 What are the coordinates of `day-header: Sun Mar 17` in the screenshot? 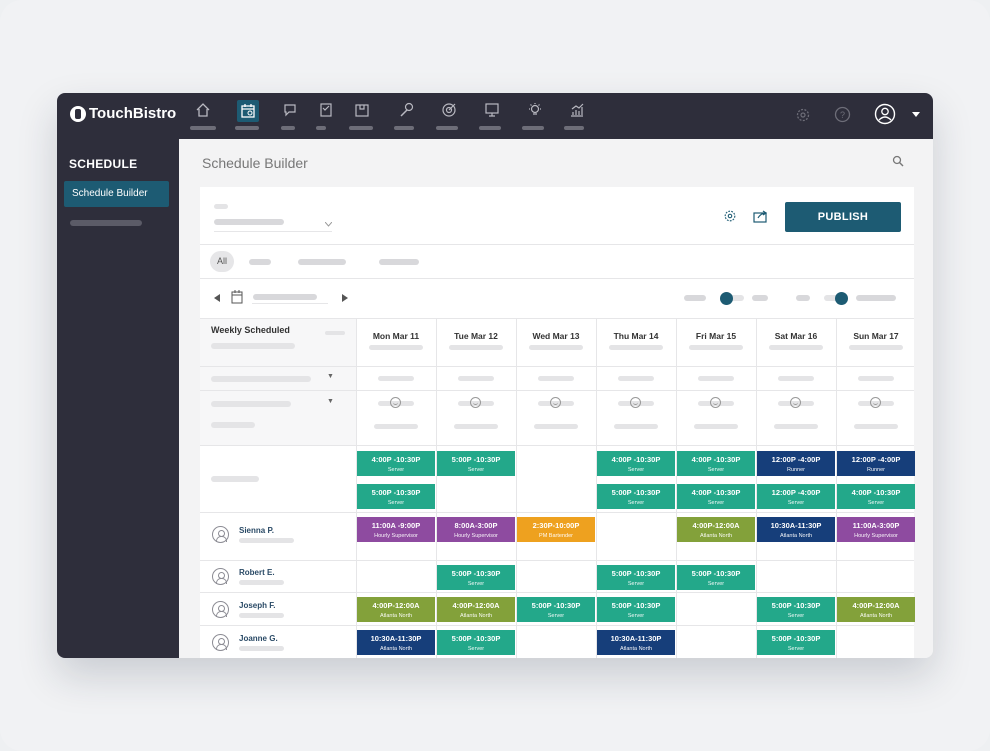 It's located at (876, 336).